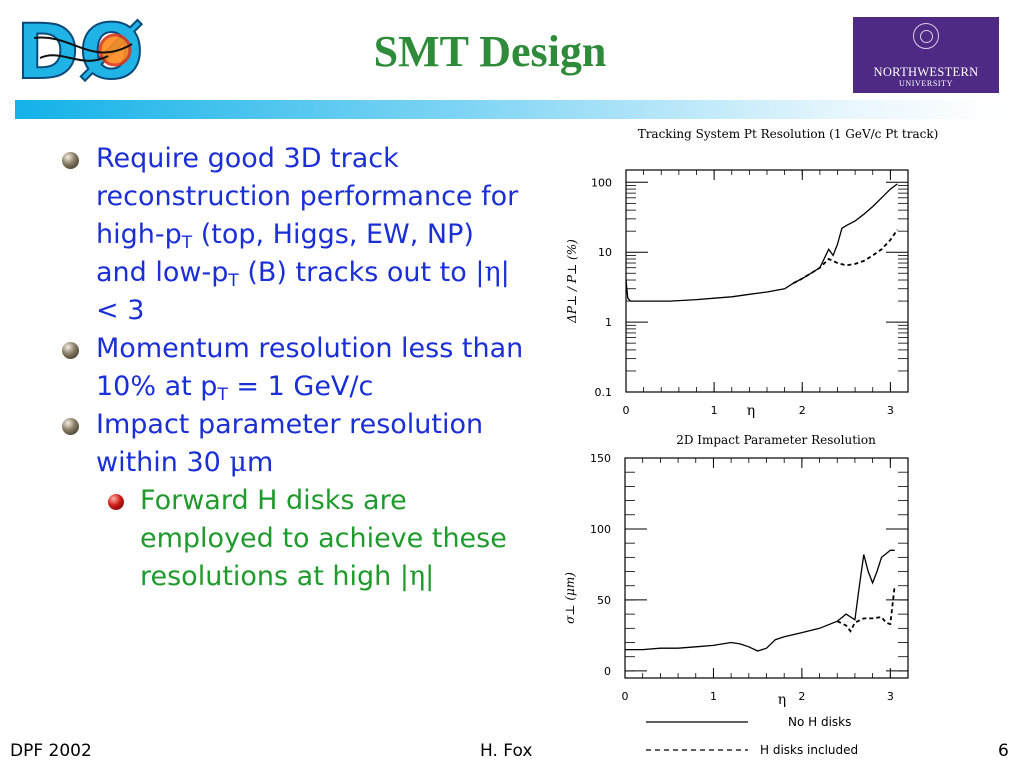 The width and height of the screenshot is (1024, 768). Describe the element at coordinates (926, 72) in the screenshot. I see `logo-name: NORTHWESTERN` at that location.